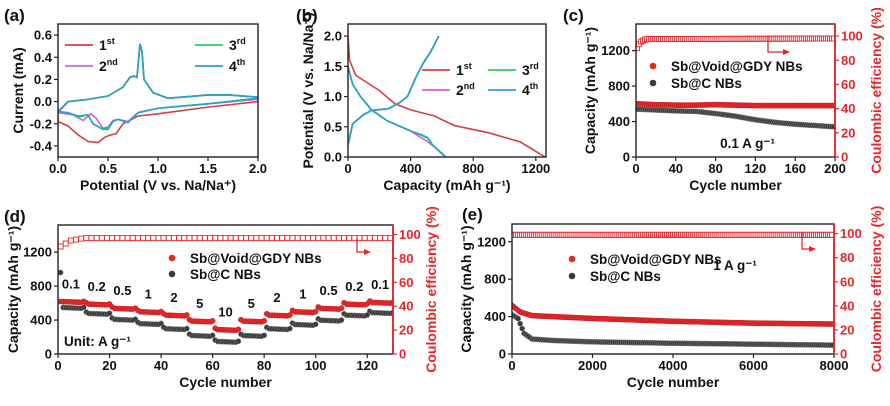 The width and height of the screenshot is (890, 406). Describe the element at coordinates (161, 365) in the screenshot. I see `x-tick-label: 40` at that location.